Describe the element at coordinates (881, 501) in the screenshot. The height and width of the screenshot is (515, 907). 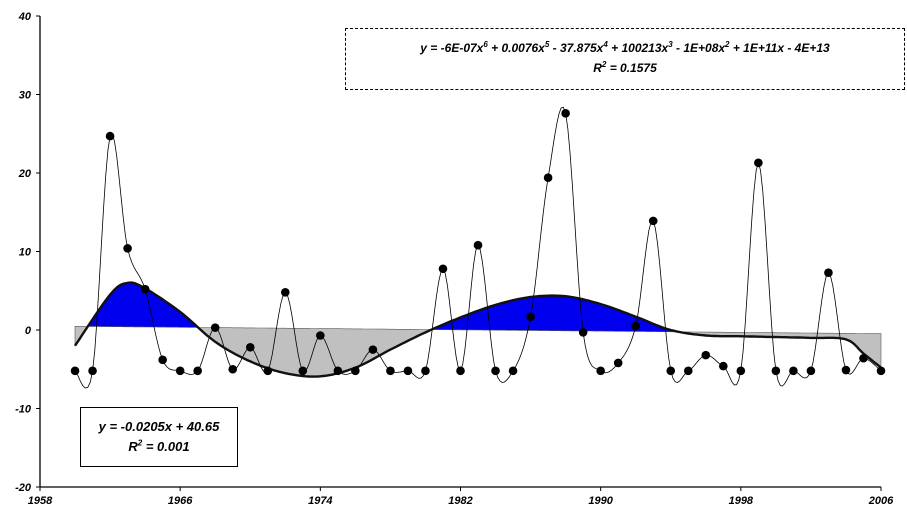
I see `x-tick-label: 2006` at that location.